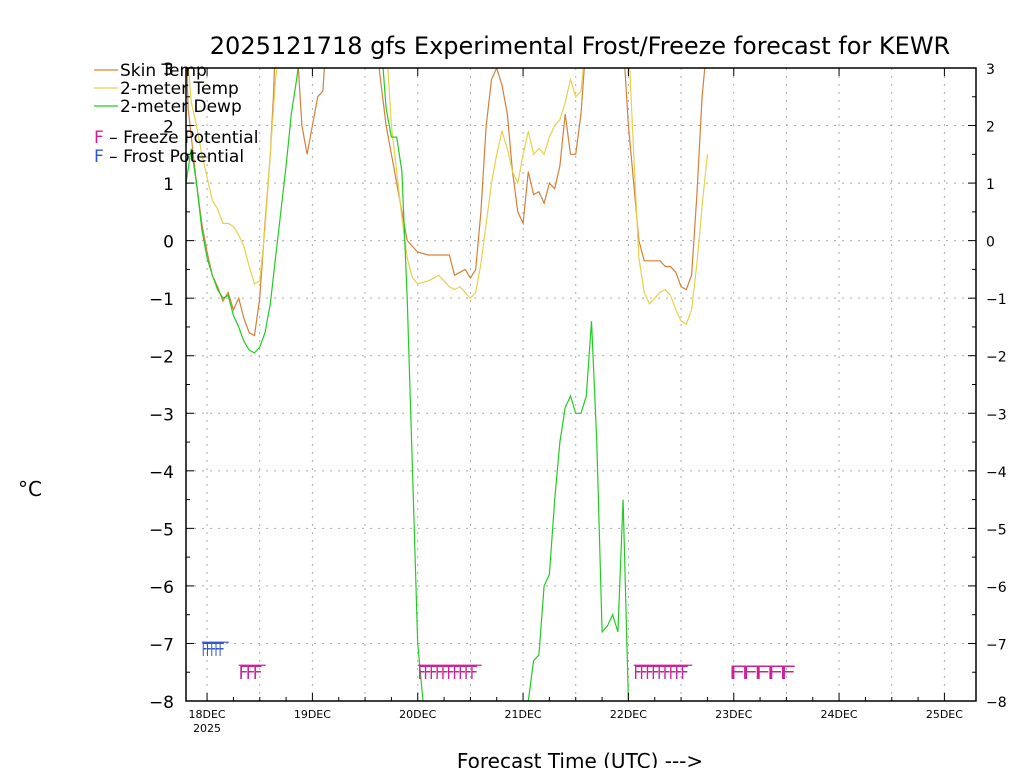 The width and height of the screenshot is (1024, 768). Describe the element at coordinates (996, 473) in the screenshot. I see `y-tick-label-right: −4` at that location.